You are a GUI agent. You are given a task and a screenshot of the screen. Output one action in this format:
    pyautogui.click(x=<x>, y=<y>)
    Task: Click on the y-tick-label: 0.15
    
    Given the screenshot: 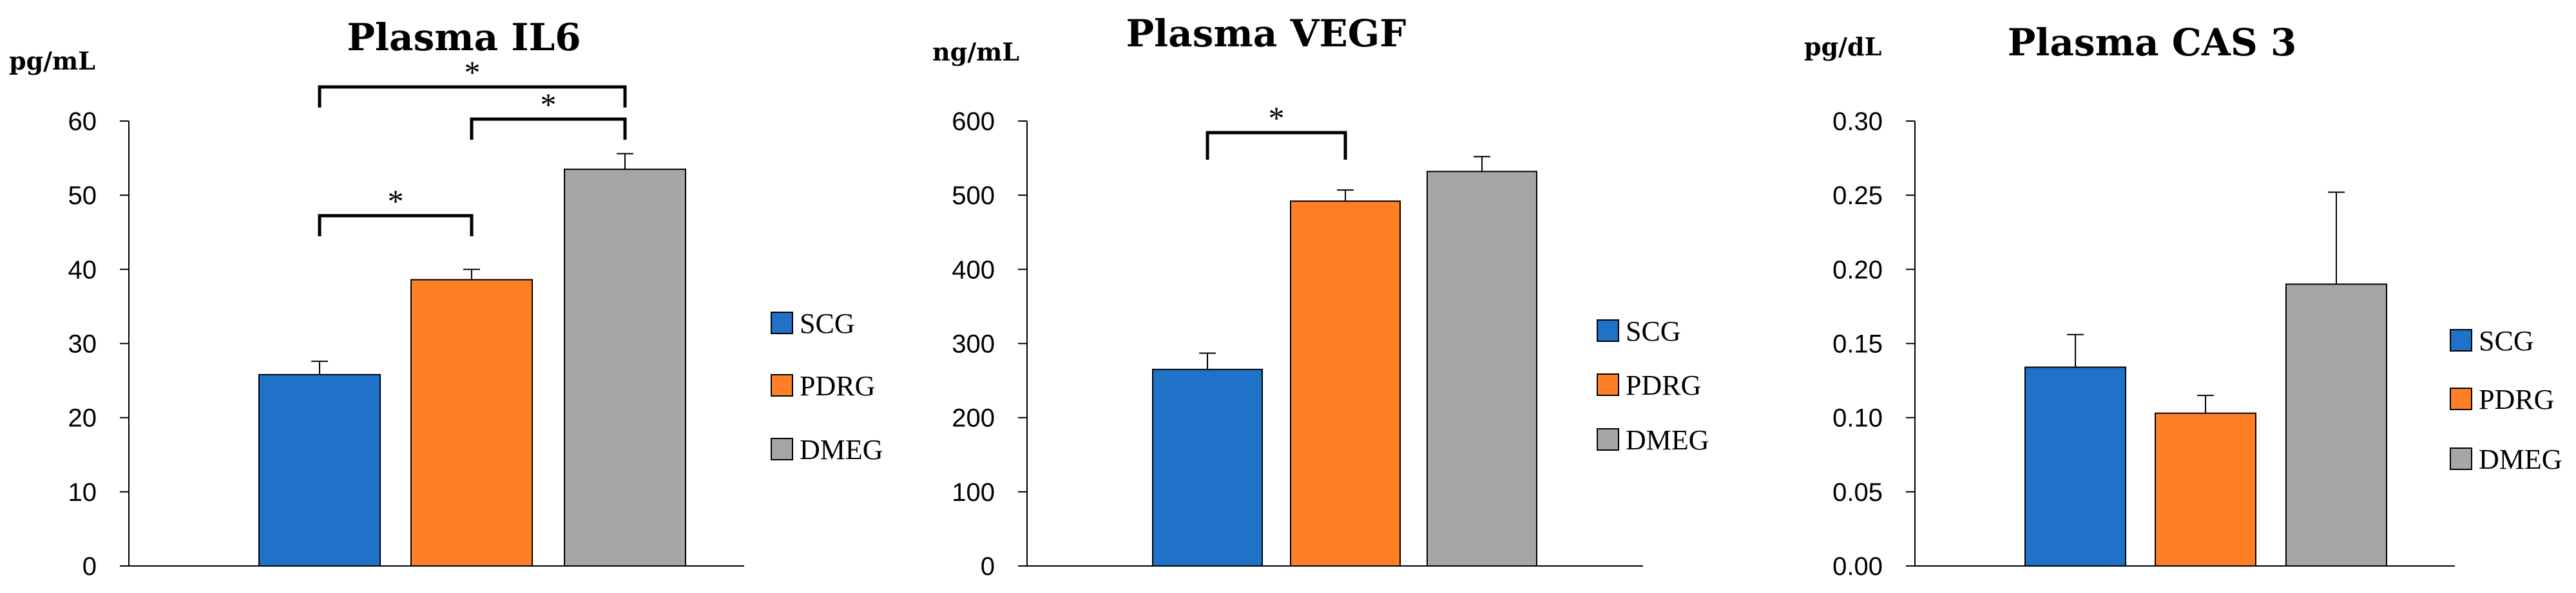 What is the action you would take?
    pyautogui.click(x=1858, y=344)
    